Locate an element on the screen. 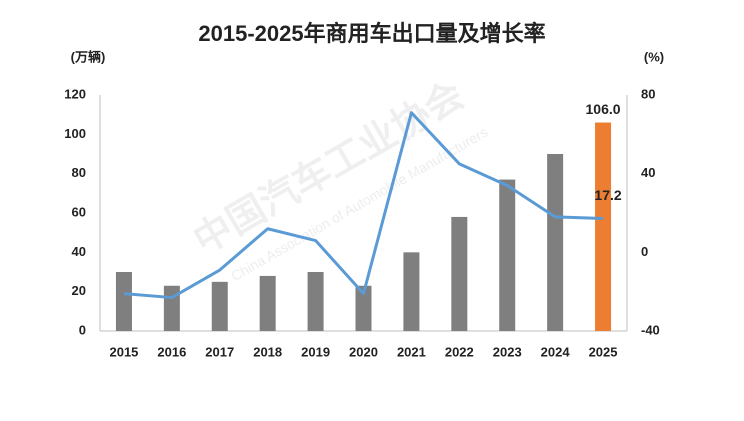  x-tick-label: 2023 is located at coordinates (507, 351).